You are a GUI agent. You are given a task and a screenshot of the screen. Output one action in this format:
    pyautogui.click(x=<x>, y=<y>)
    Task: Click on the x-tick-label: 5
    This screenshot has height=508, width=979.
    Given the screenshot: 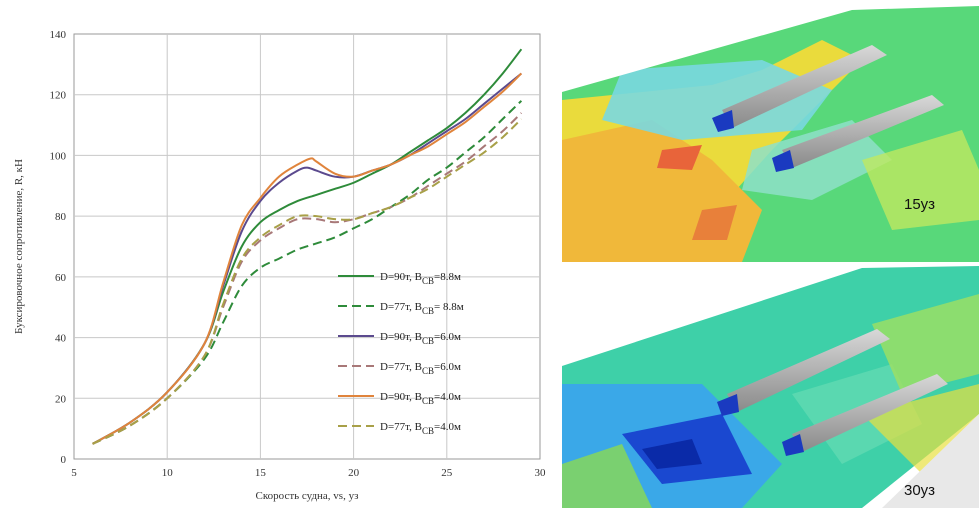 What is the action you would take?
    pyautogui.click(x=74, y=473)
    